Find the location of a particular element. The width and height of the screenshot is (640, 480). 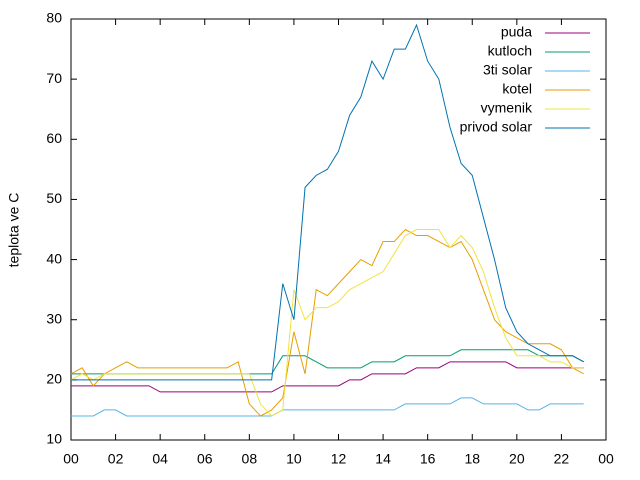

legend-label: kotel is located at coordinates (517, 89).